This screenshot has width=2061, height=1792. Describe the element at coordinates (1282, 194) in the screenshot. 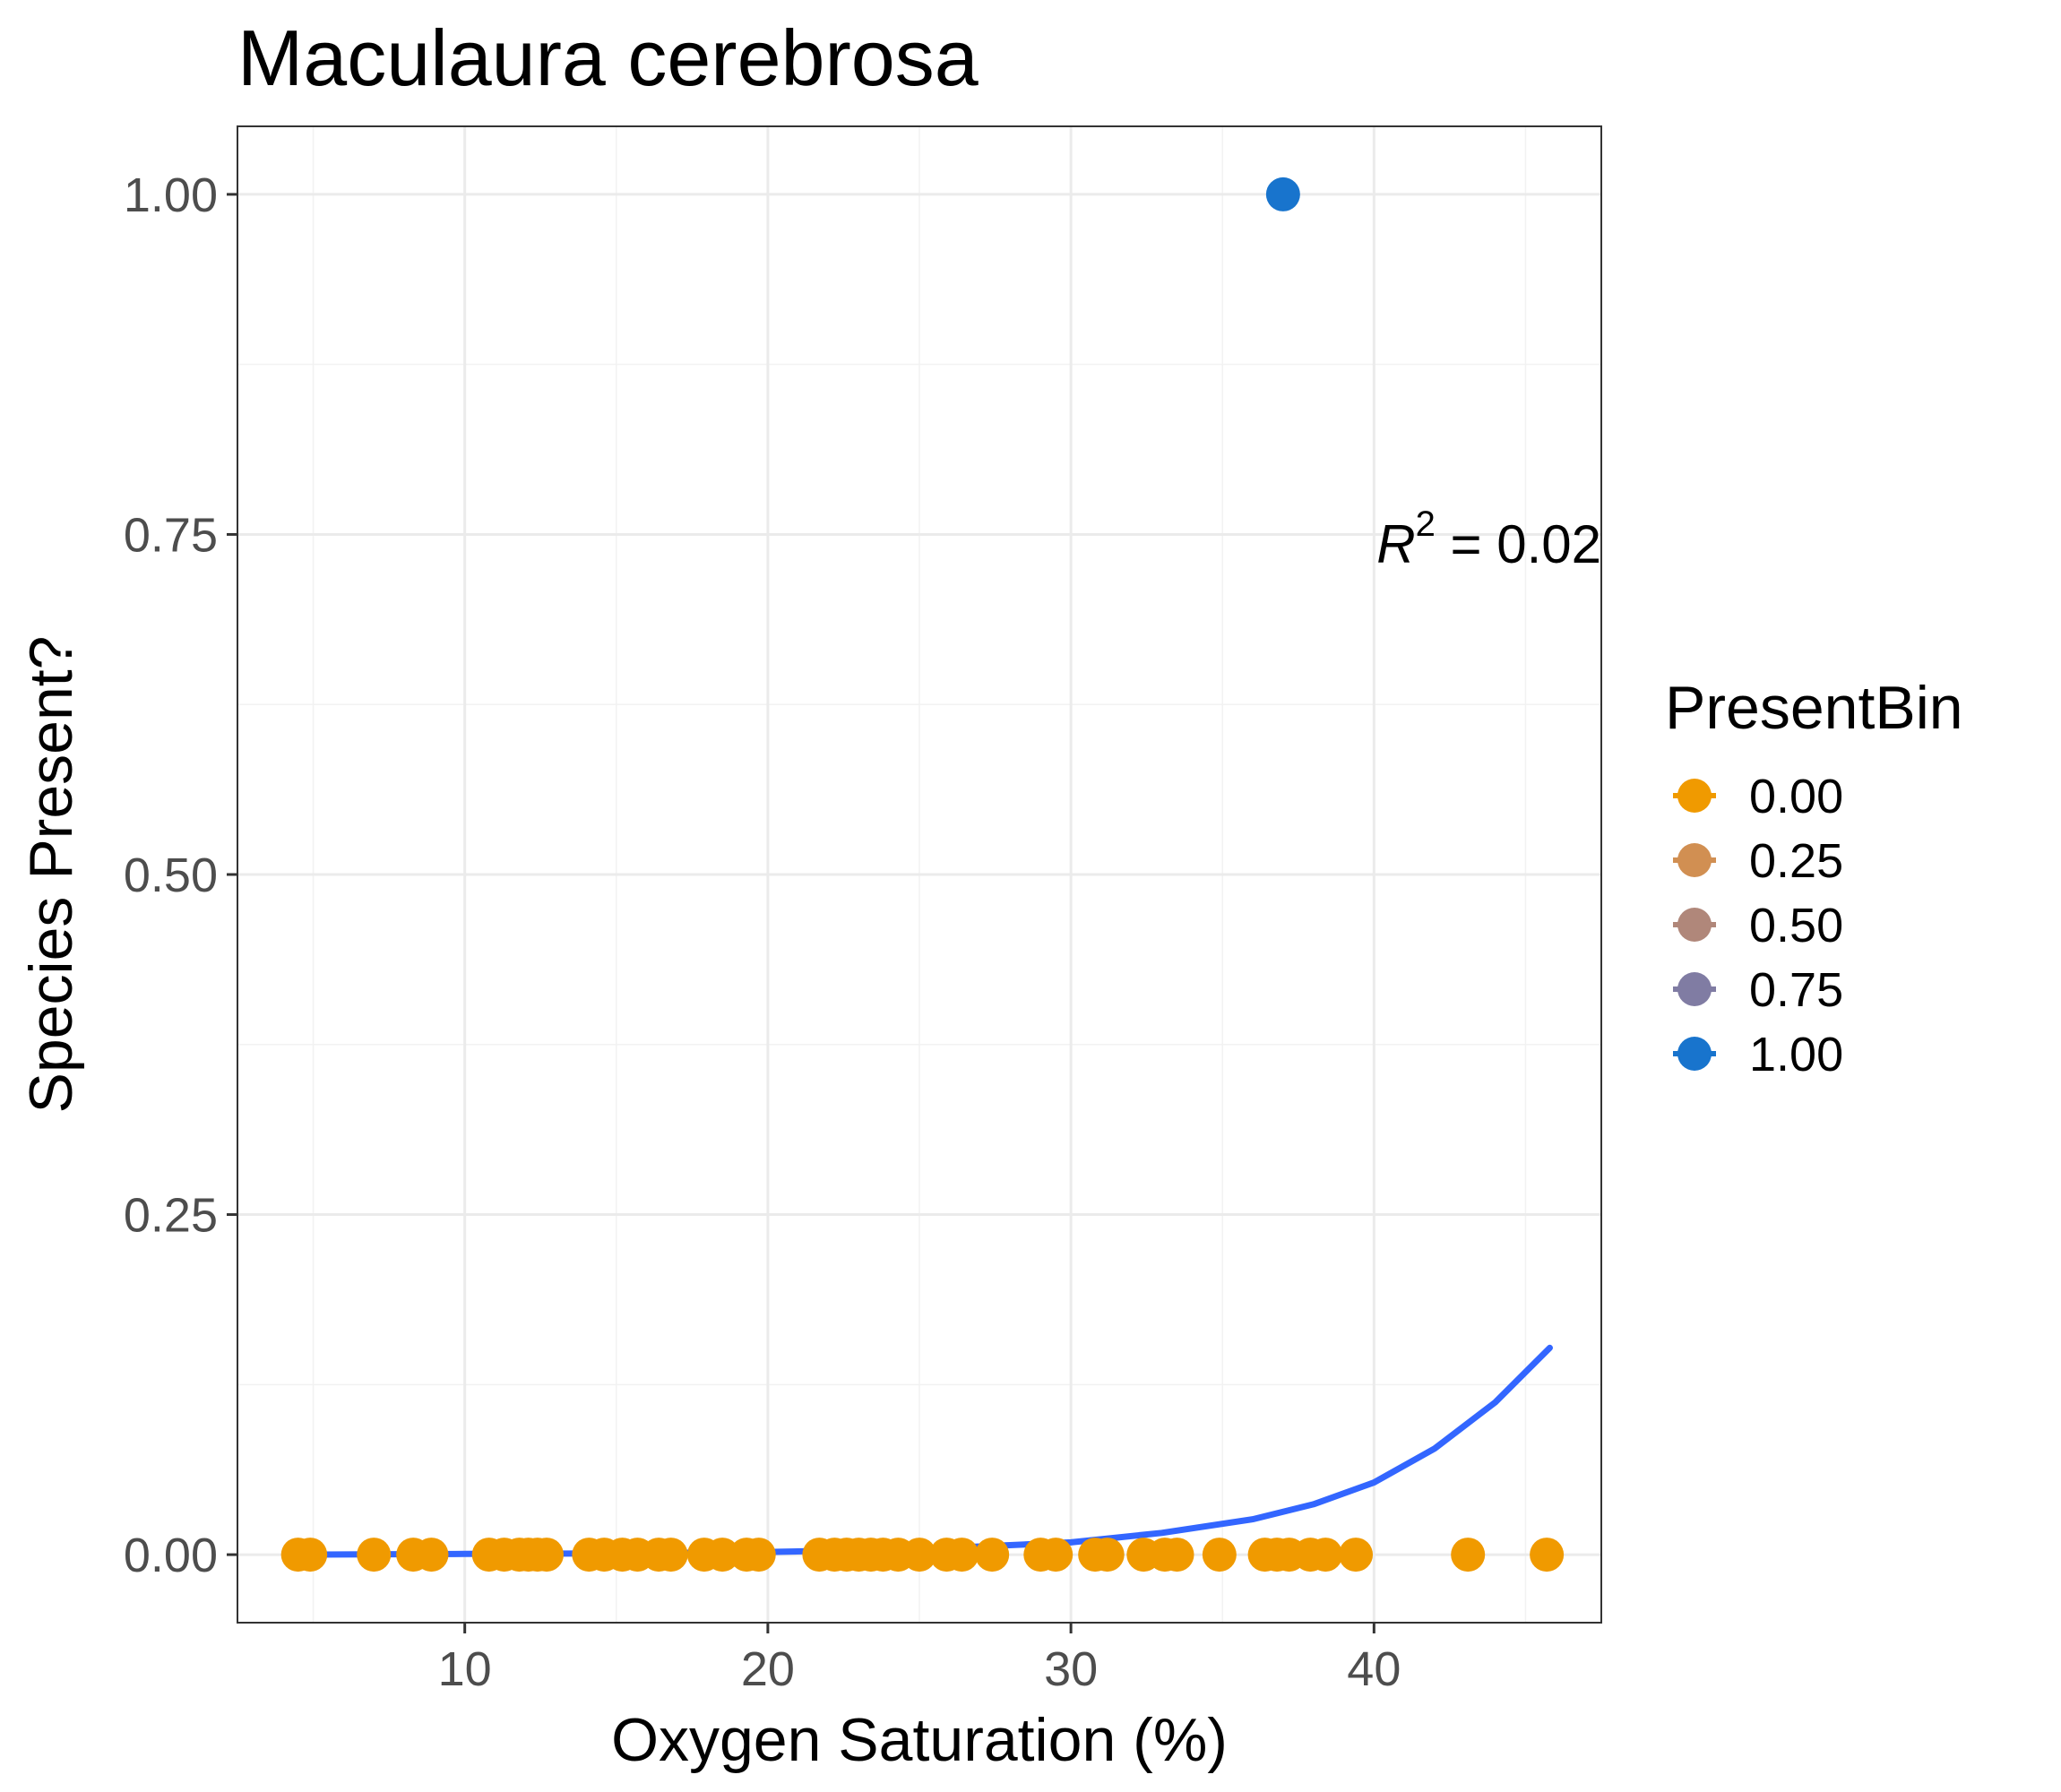

I see `data-point-present` at that location.